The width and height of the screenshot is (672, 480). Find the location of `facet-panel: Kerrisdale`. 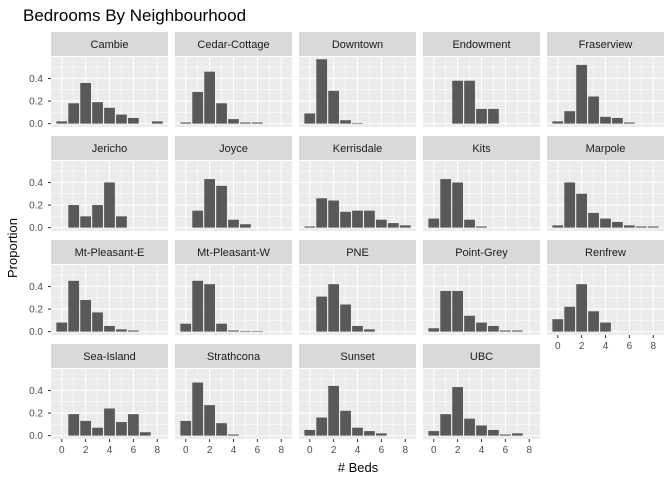

facet-panel: Kerrisdale is located at coordinates (357, 183).